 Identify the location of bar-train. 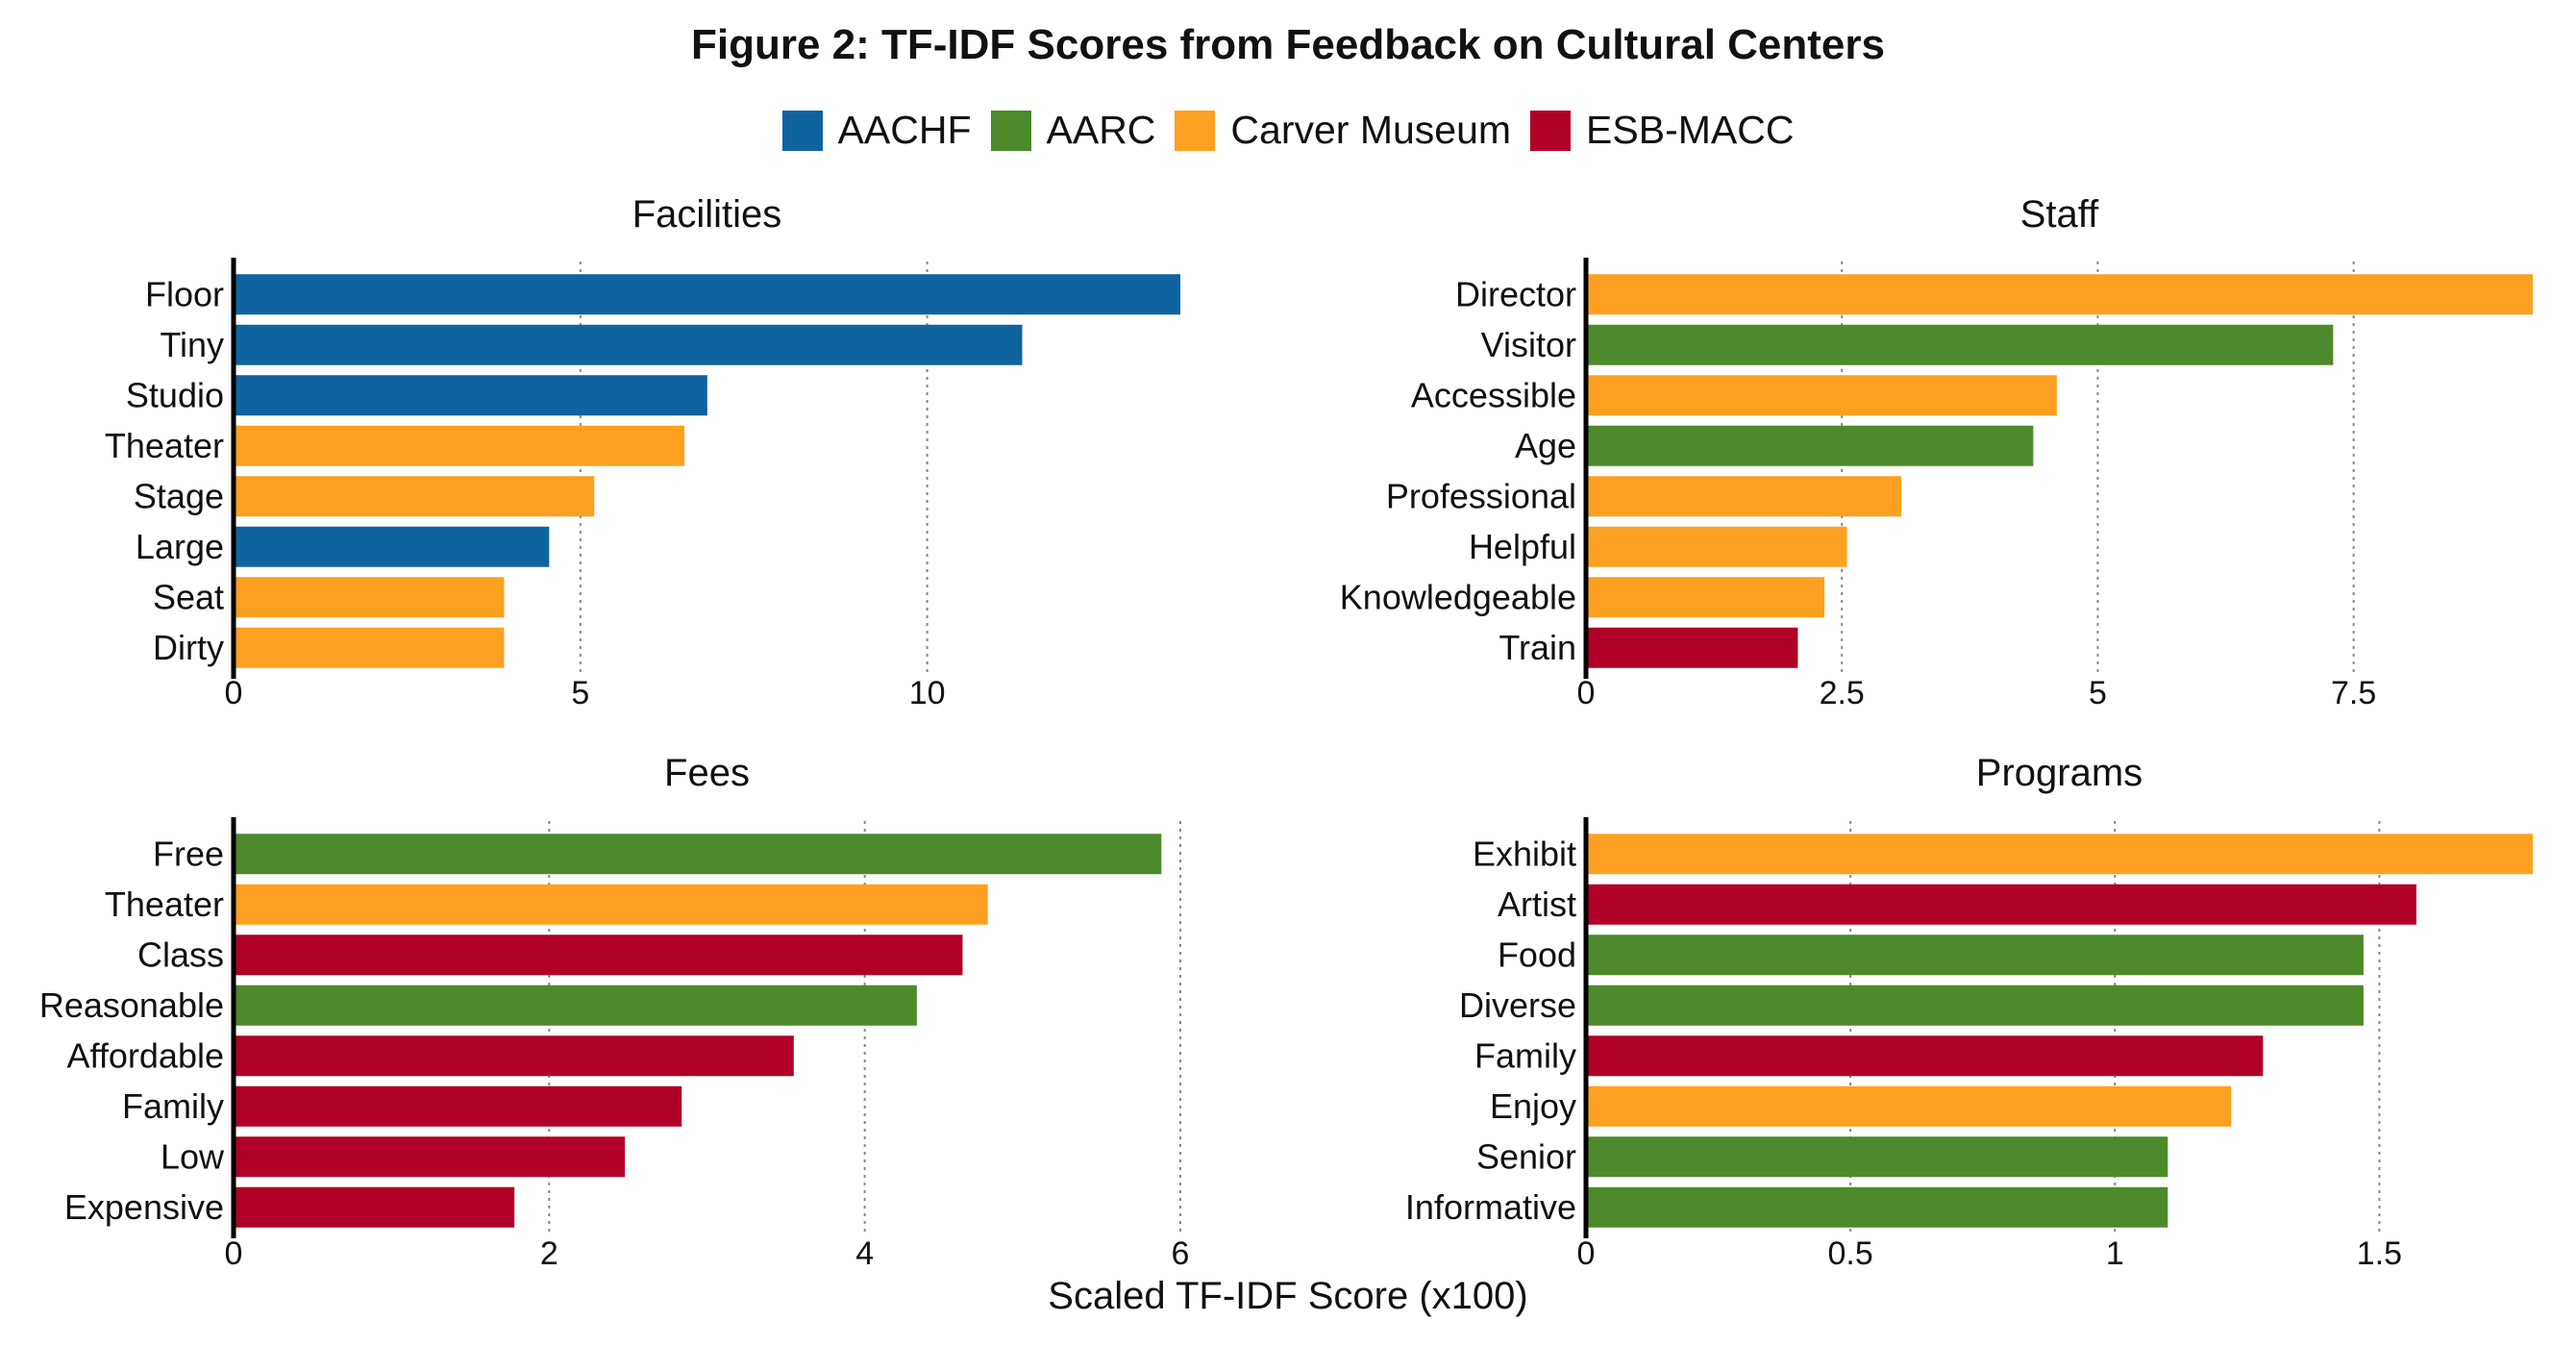
(1692, 647).